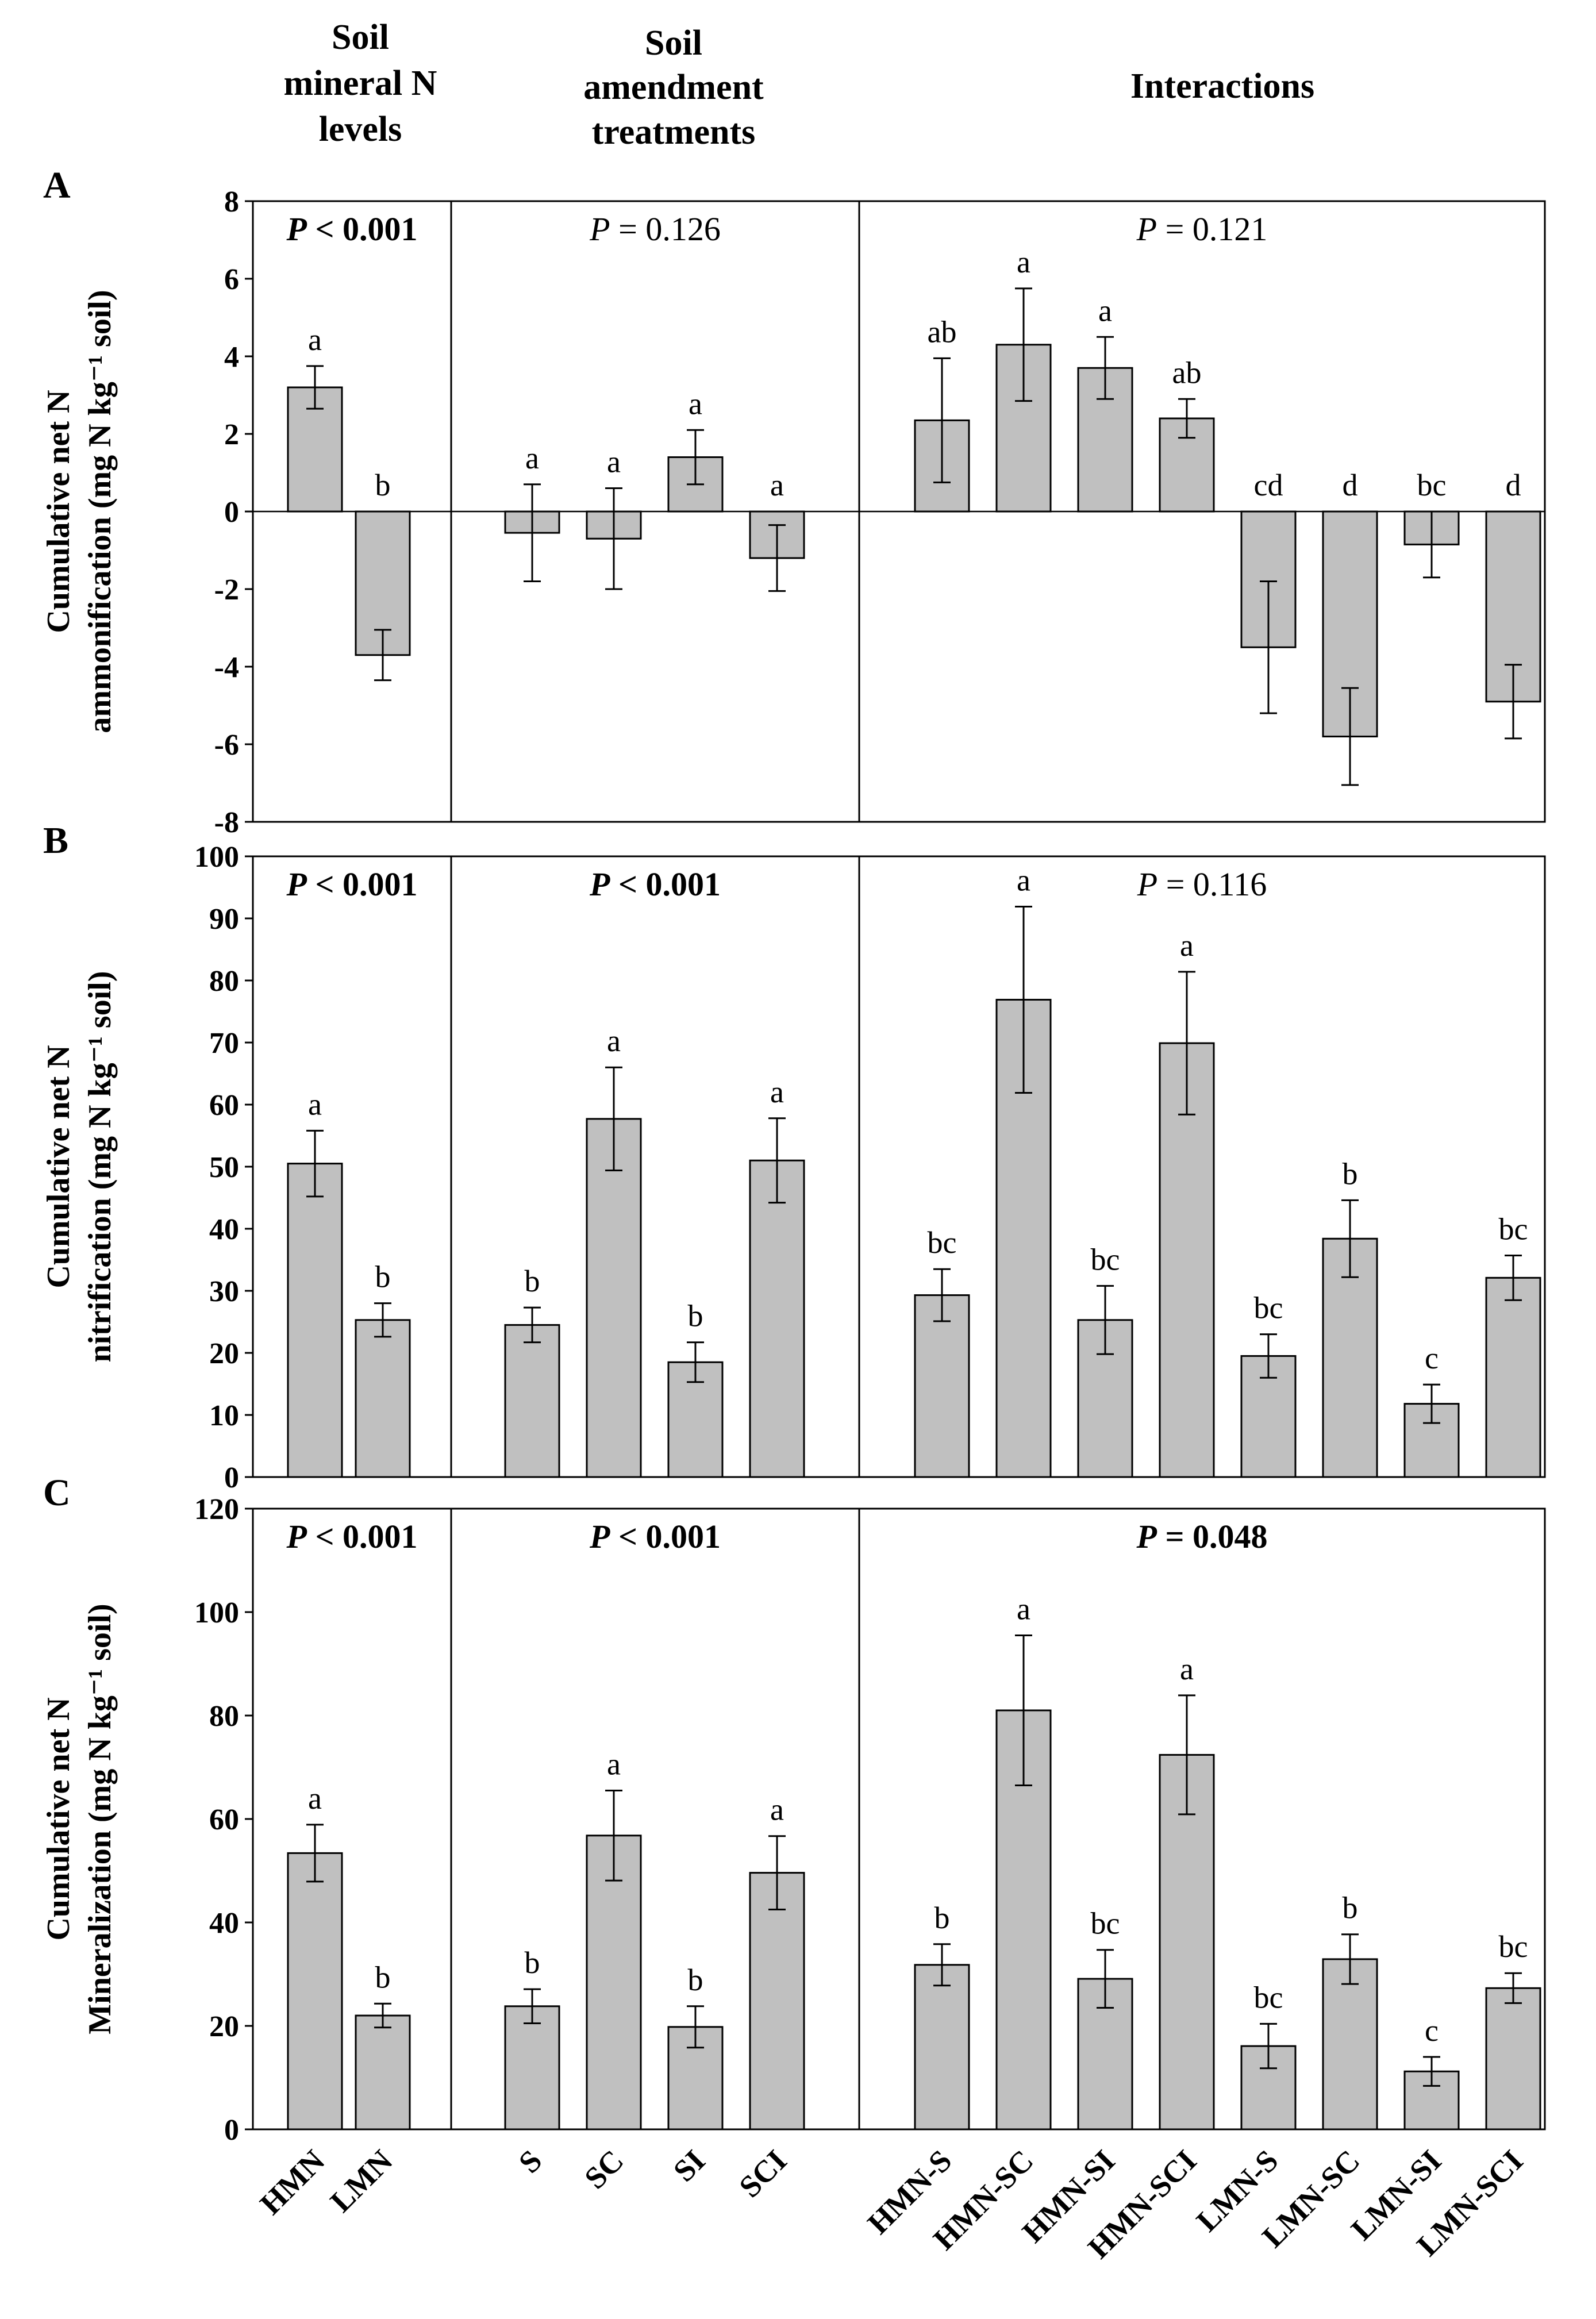 The image size is (1596, 2319). Describe the element at coordinates (100, 512) in the screenshot. I see `y-axis-title-line: ammonification (mg N kg⁻¹ soil)` at that location.